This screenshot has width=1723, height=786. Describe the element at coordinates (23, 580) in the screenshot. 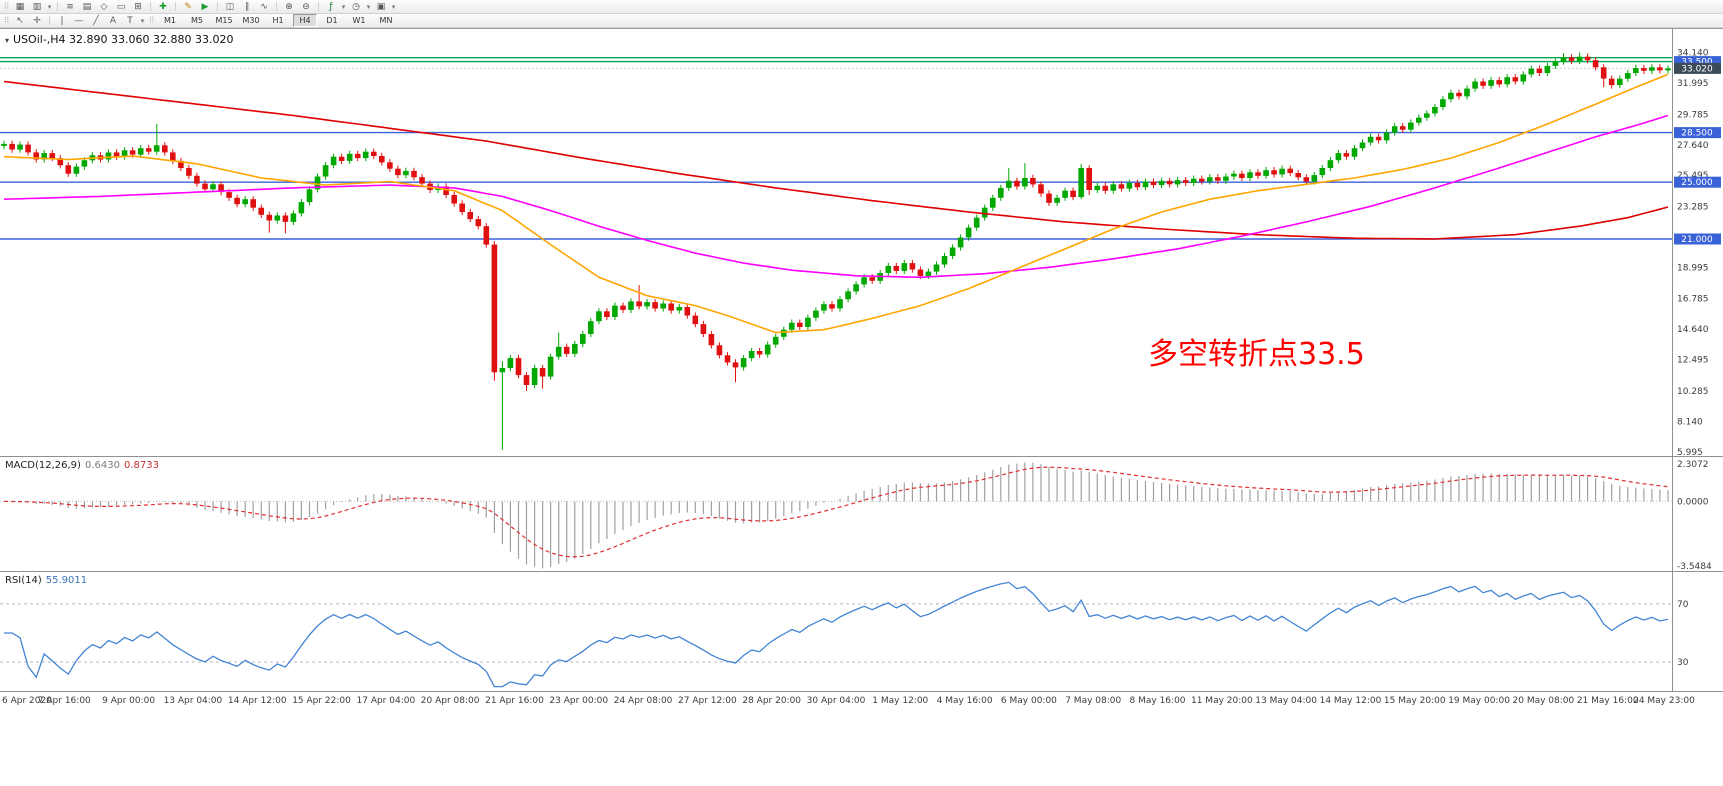

I see `rsi-label-text: RSI(14)` at that location.